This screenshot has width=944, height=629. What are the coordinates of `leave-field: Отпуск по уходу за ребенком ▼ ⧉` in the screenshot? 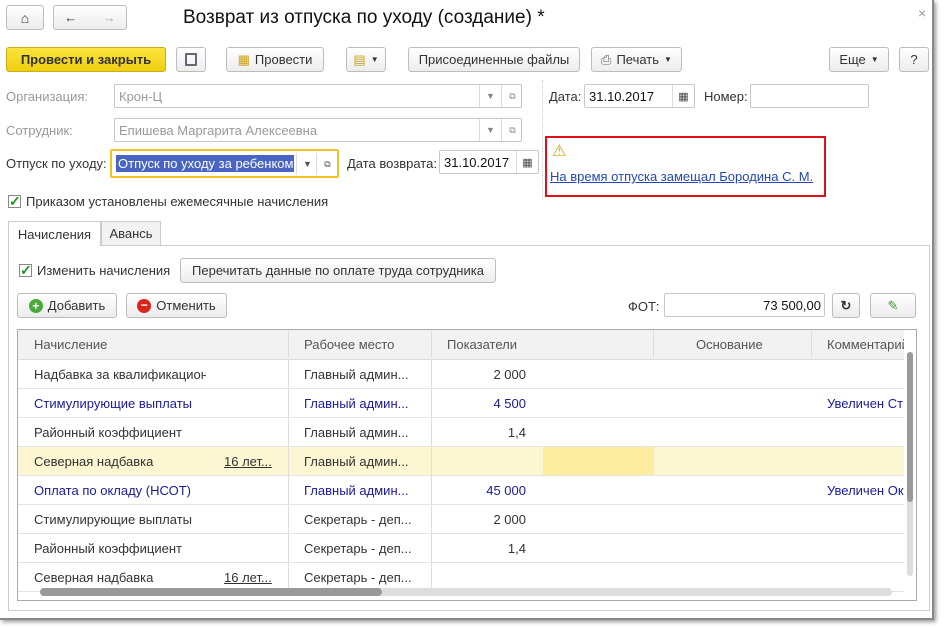 It's located at (224, 163).